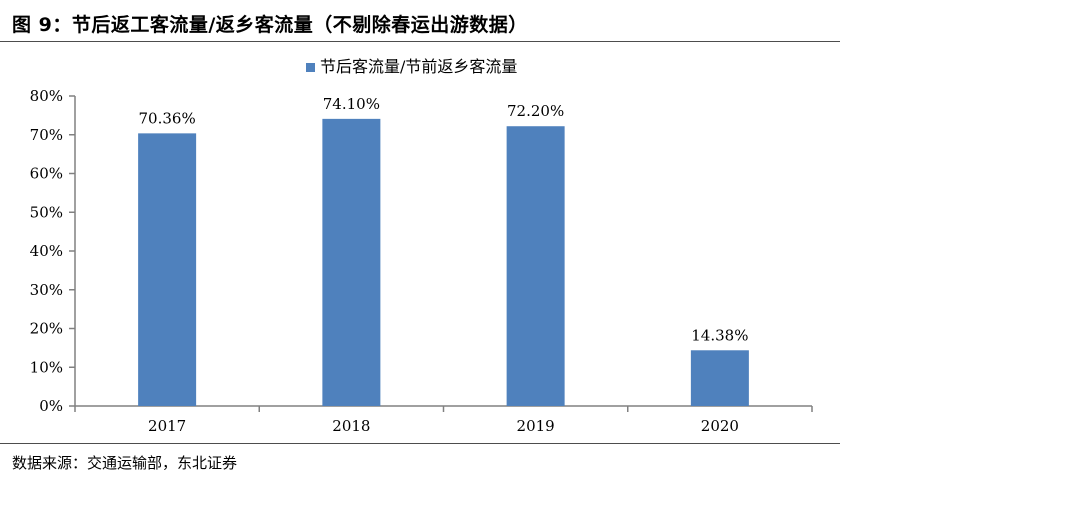 The width and height of the screenshot is (1080, 511). Describe the element at coordinates (351, 426) in the screenshot. I see `x-tick-label: 2018` at that location.